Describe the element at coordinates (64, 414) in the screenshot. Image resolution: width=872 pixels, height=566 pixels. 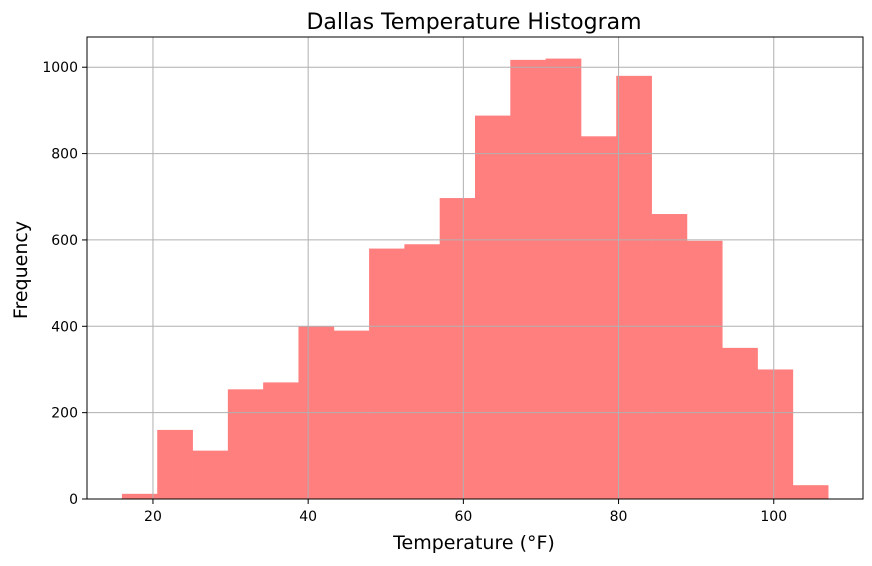
I see `y-tick-label-1: 200` at that location.